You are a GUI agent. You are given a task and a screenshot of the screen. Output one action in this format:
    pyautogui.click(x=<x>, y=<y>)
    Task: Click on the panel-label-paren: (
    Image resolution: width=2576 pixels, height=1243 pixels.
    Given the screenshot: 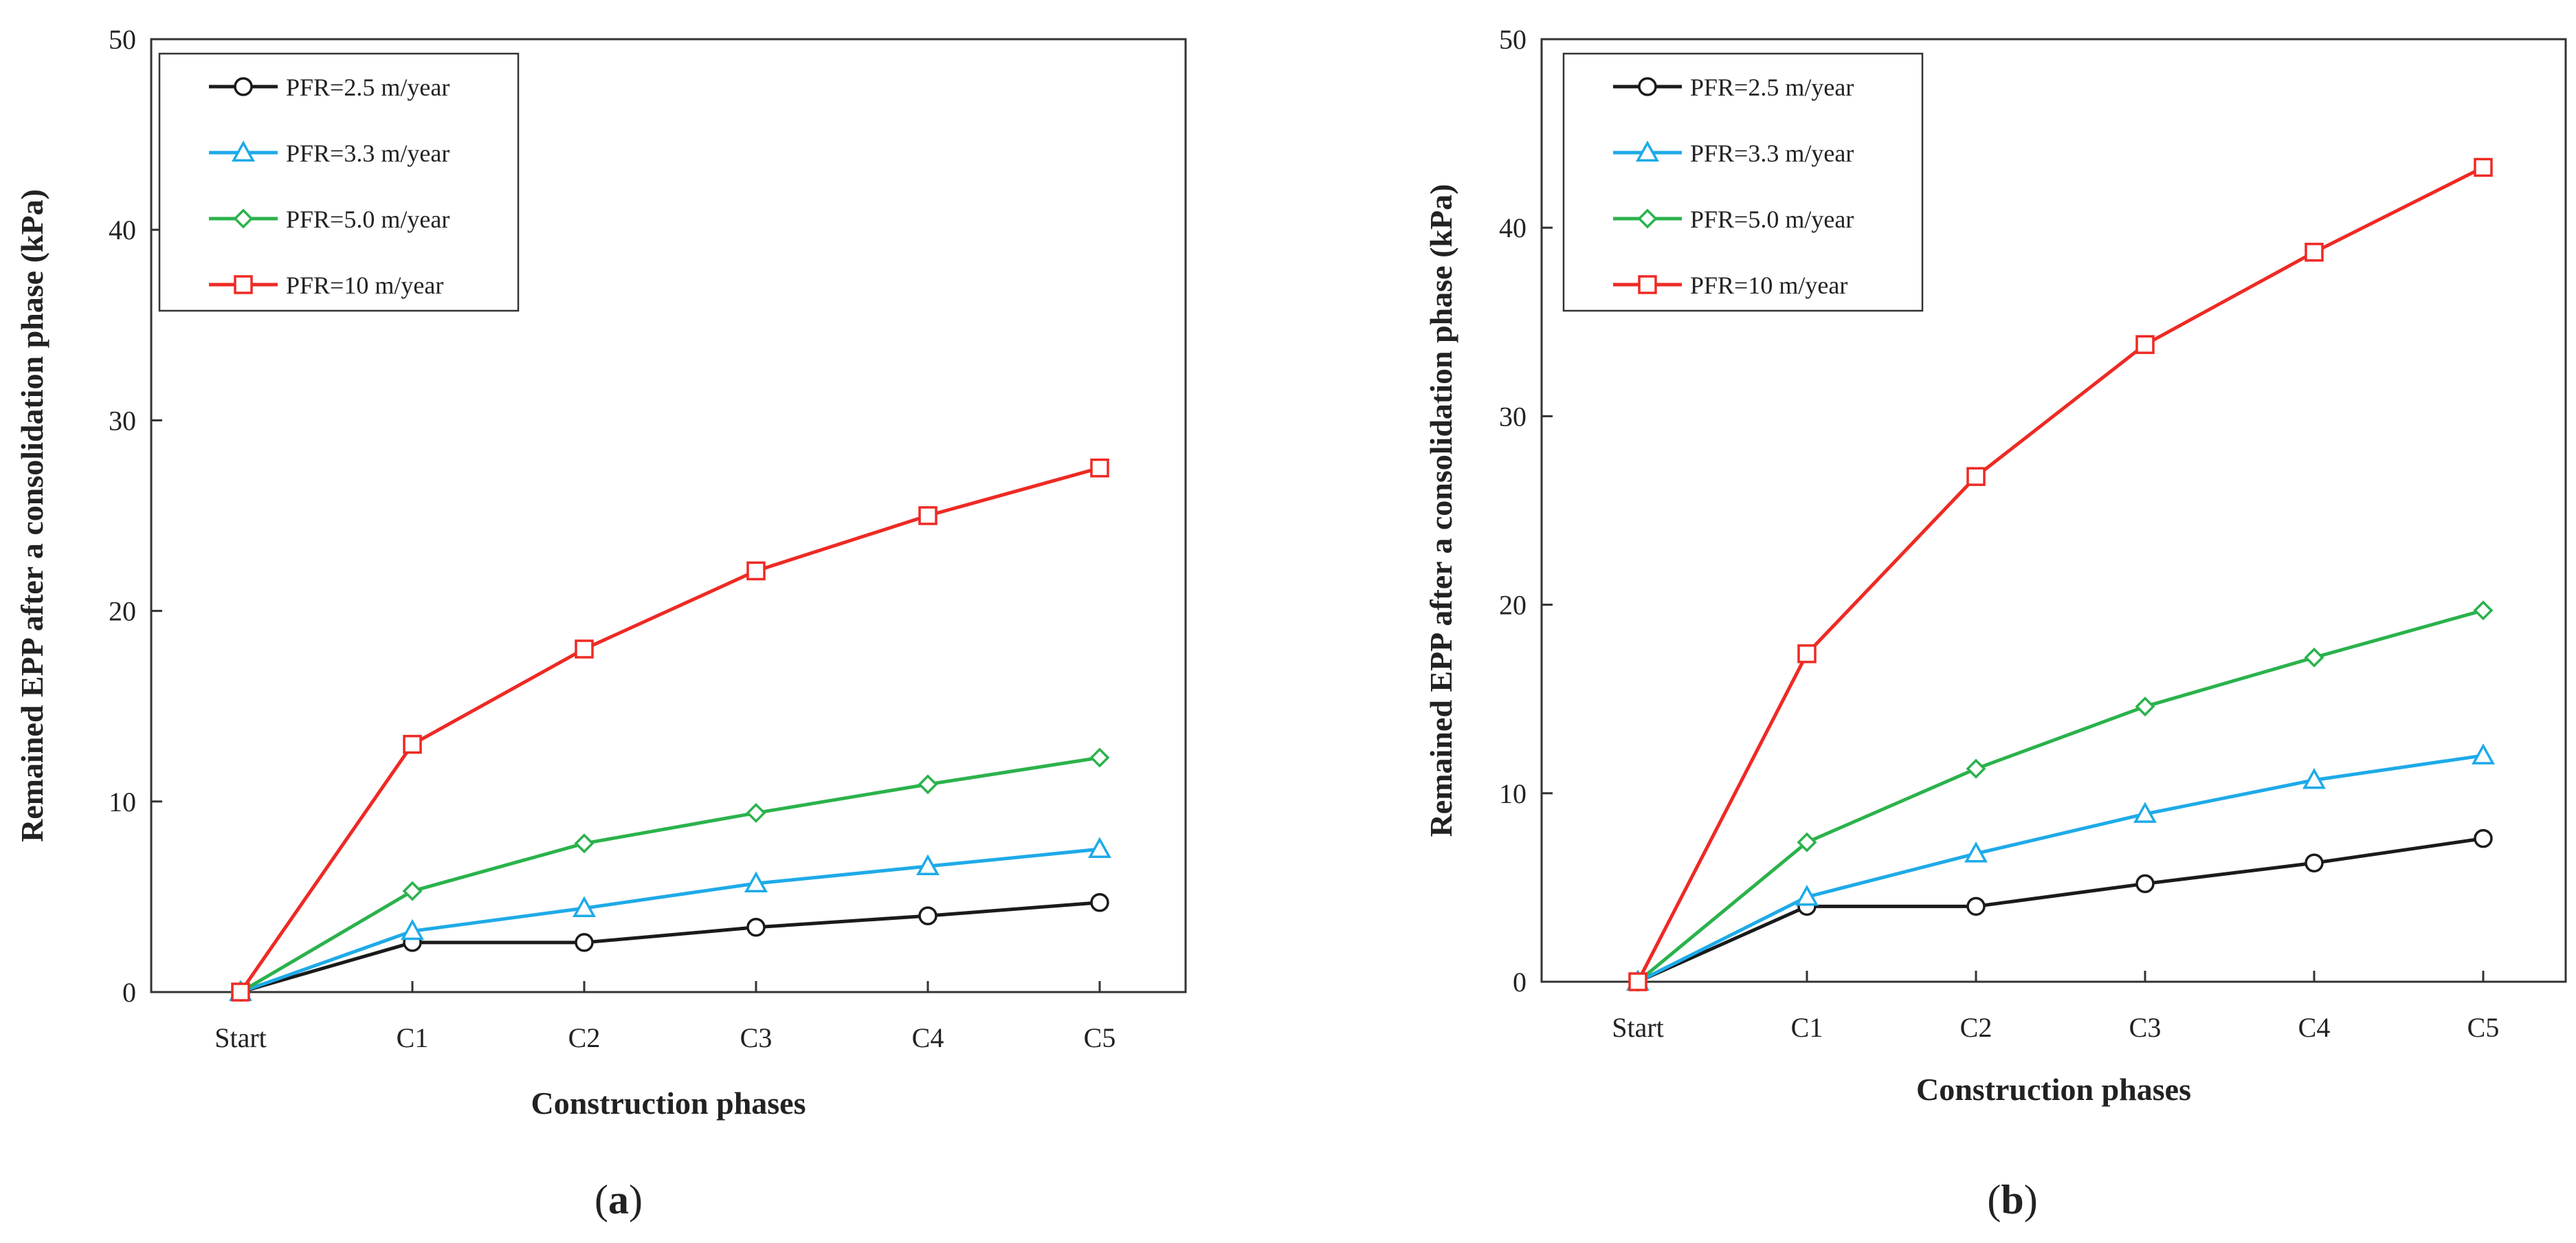 What is the action you would take?
    pyautogui.click(x=601, y=1199)
    